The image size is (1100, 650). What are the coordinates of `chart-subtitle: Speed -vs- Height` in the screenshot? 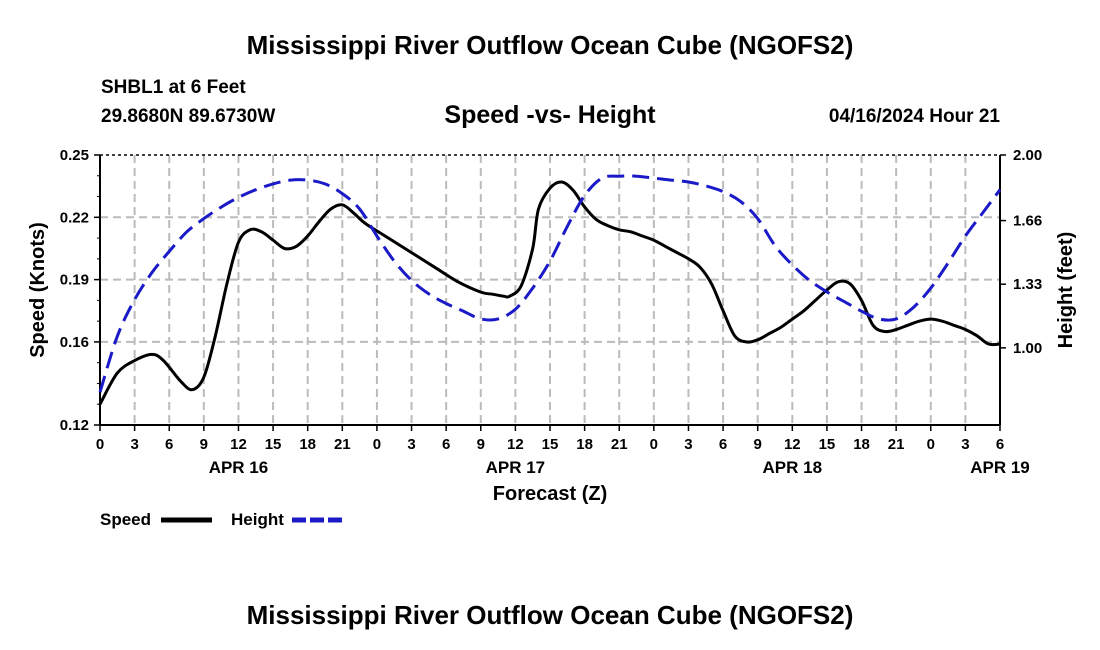 It's located at (550, 115).